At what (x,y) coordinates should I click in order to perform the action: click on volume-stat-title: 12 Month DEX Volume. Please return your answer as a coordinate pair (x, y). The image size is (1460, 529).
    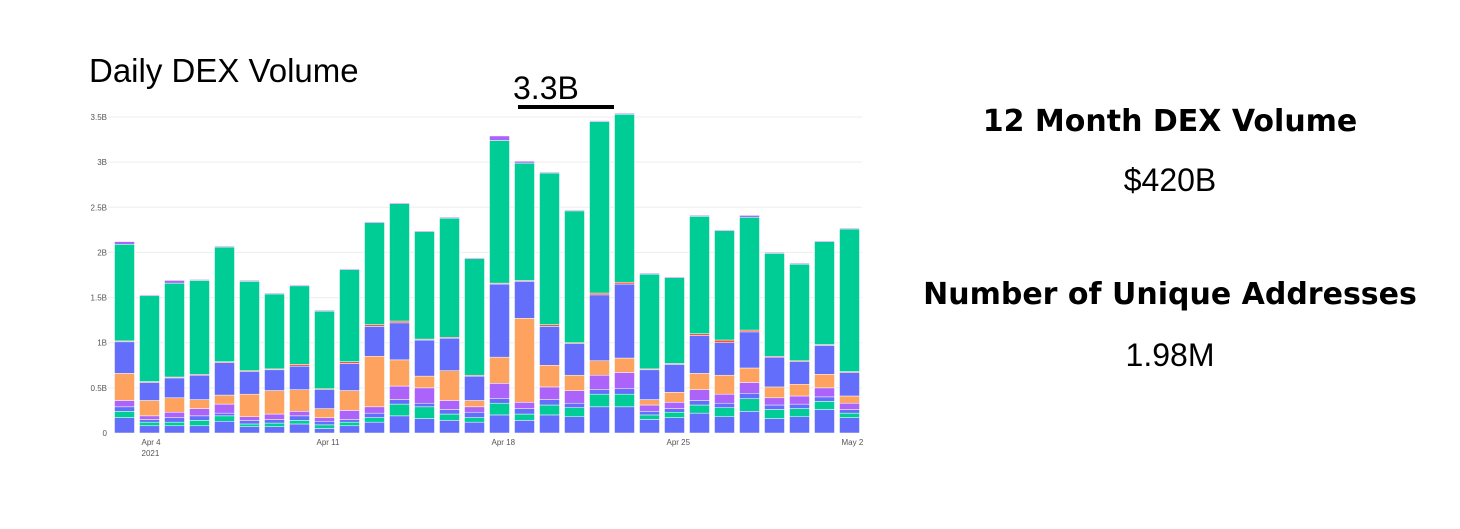
    Looking at the image, I should click on (1170, 121).